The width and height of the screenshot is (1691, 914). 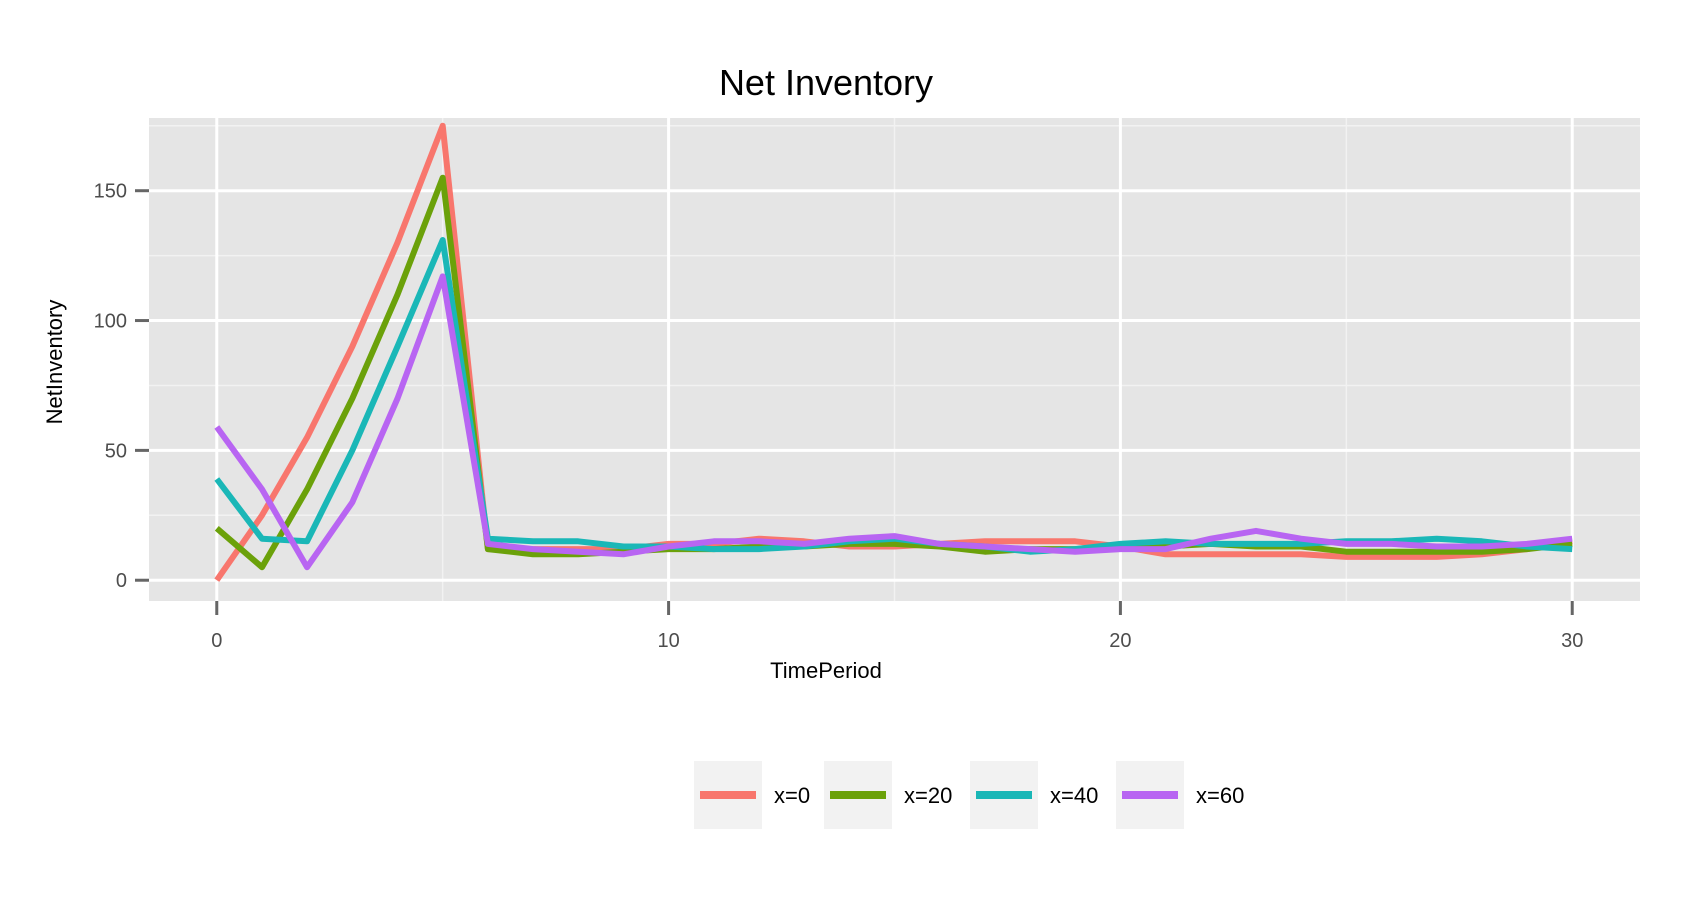 I want to click on x-tick-label: 20, so click(x=1120, y=641).